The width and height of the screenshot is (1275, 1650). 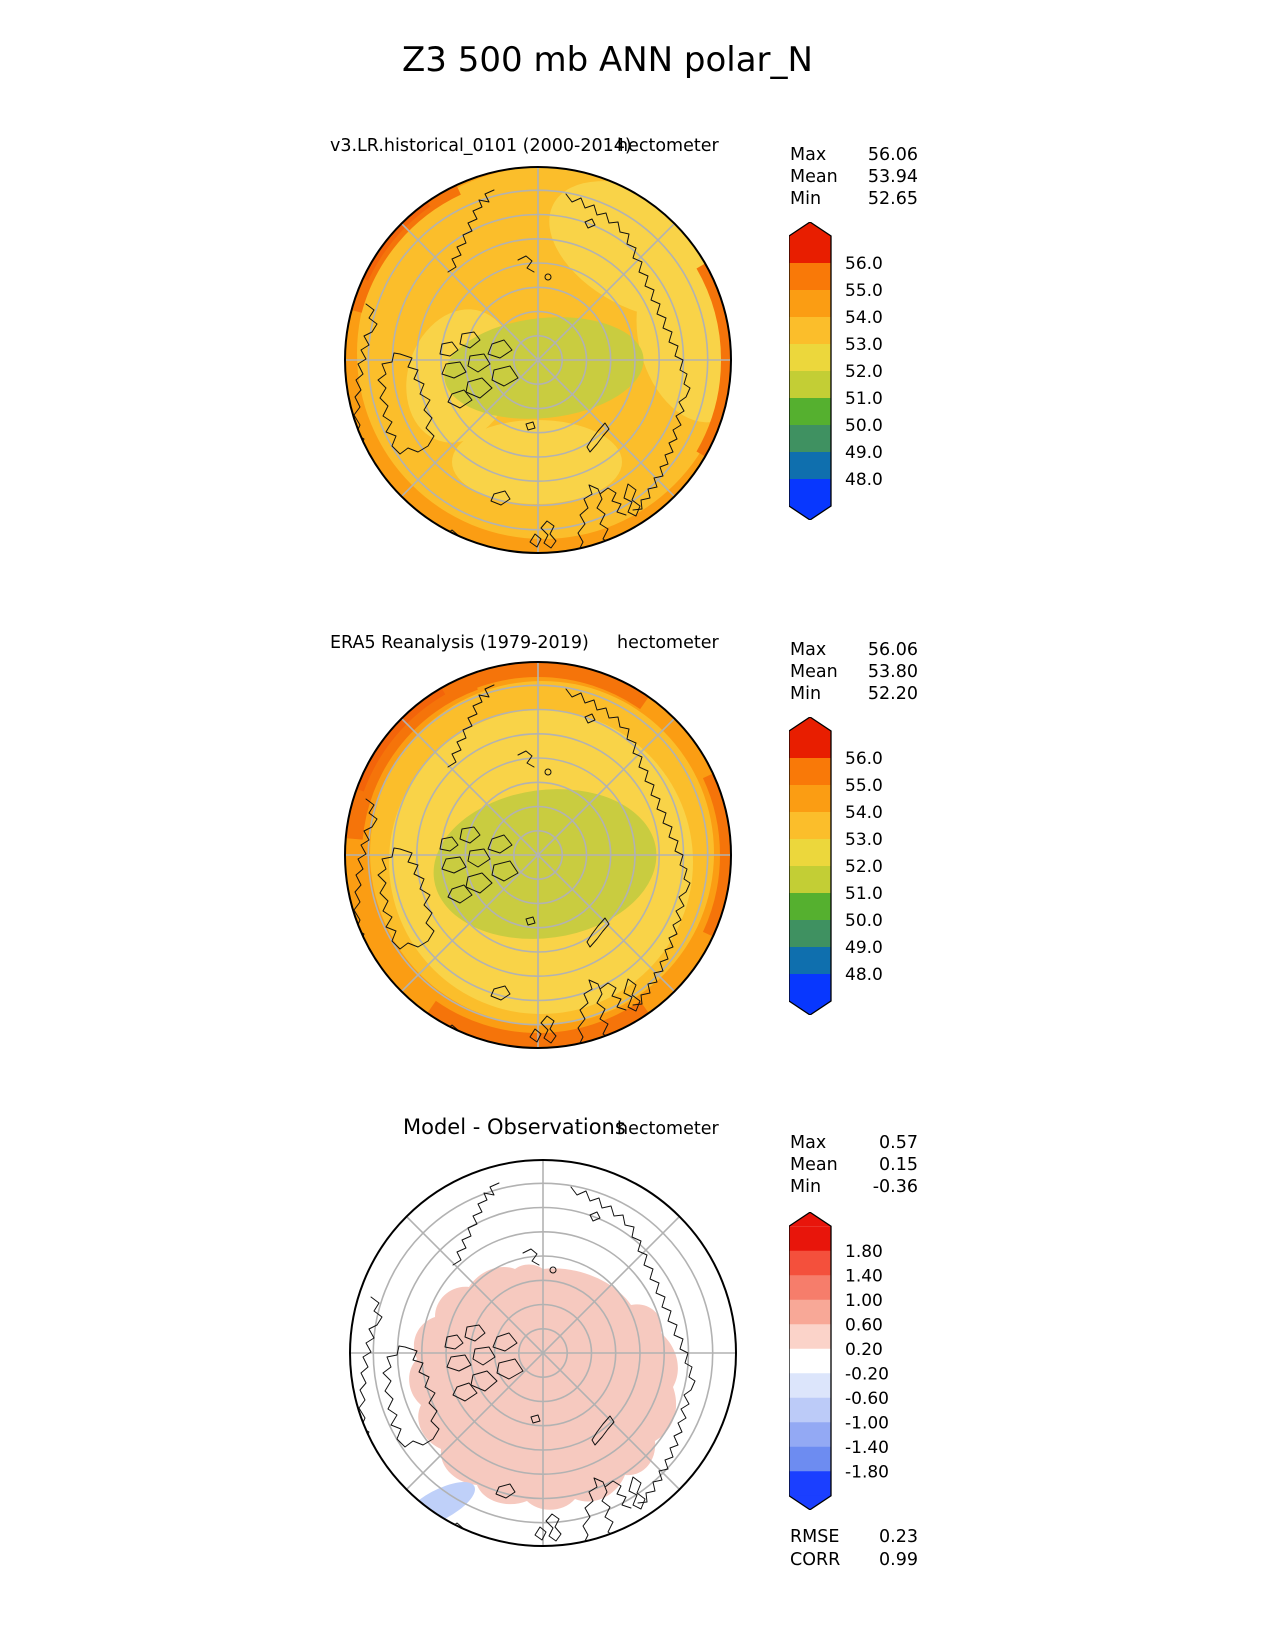 What do you see at coordinates (867, 1472) in the screenshot?
I see `svg-text: -1.80` at bounding box center [867, 1472].